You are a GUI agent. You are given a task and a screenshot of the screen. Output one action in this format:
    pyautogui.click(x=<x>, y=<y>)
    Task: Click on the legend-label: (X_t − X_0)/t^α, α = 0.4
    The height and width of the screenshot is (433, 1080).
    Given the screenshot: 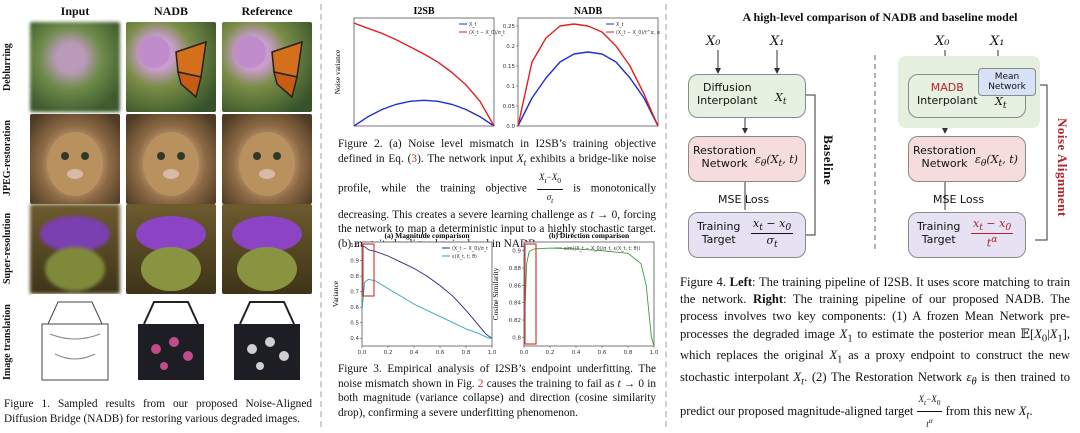 What is the action you would take?
    pyautogui.click(x=638, y=33)
    